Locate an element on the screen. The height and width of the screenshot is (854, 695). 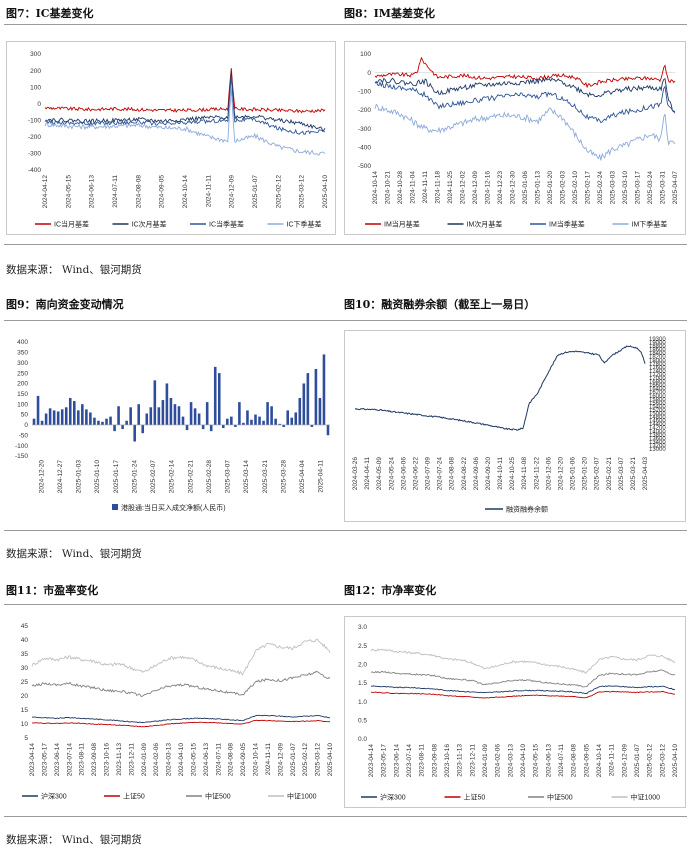
fig10-title: 图10：融资融券余额（截至上一易日） is located at coordinates (440, 304).